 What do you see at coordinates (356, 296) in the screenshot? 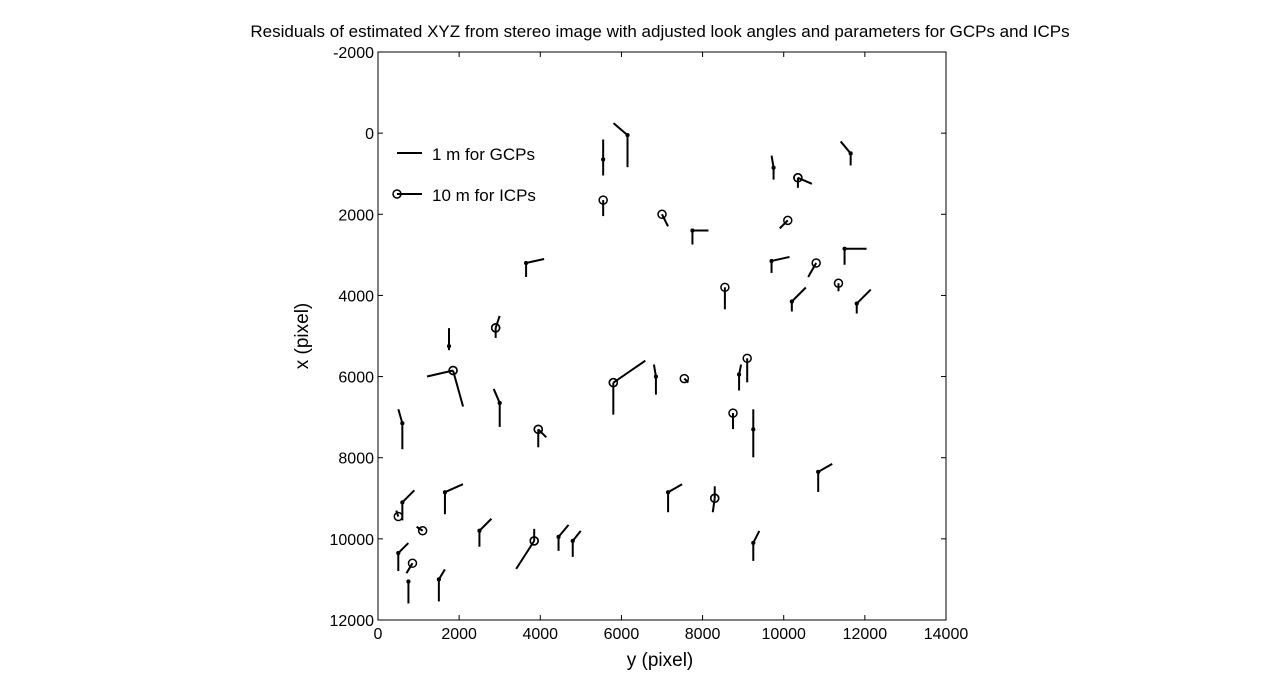
I see `y-tick-label: 4000` at bounding box center [356, 296].